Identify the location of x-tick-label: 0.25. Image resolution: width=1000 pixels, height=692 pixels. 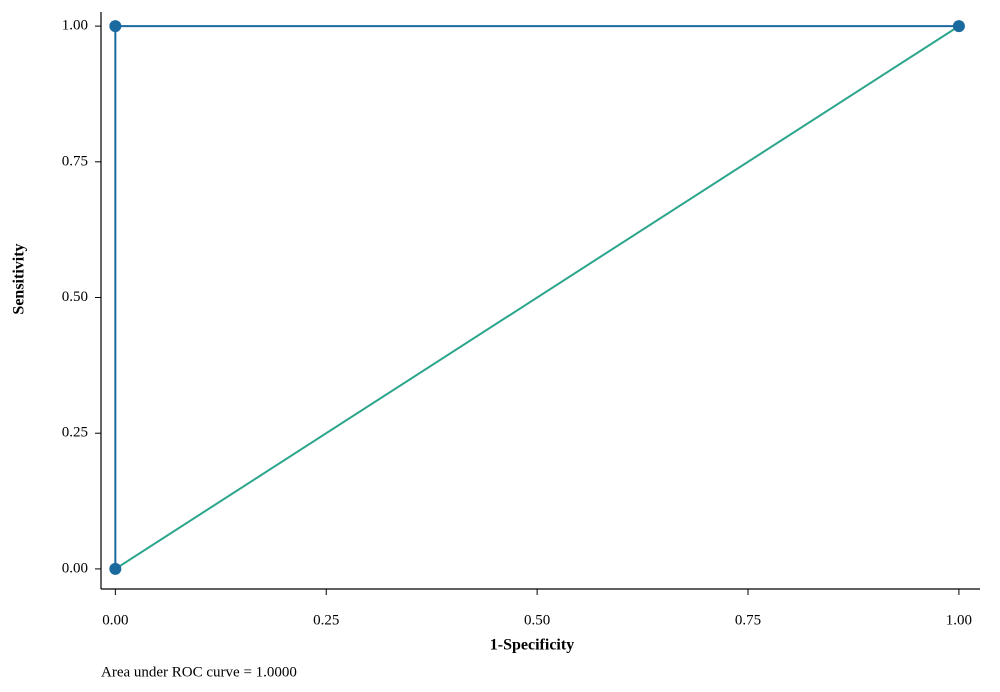
(326, 620).